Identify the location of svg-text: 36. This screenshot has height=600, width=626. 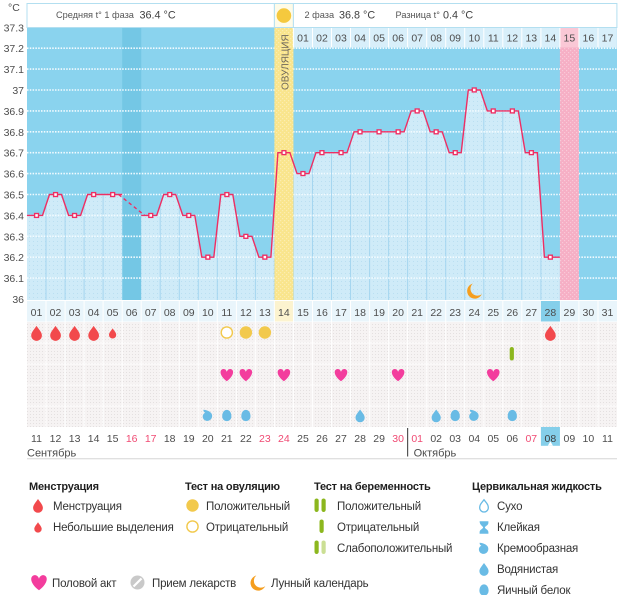
(18, 300).